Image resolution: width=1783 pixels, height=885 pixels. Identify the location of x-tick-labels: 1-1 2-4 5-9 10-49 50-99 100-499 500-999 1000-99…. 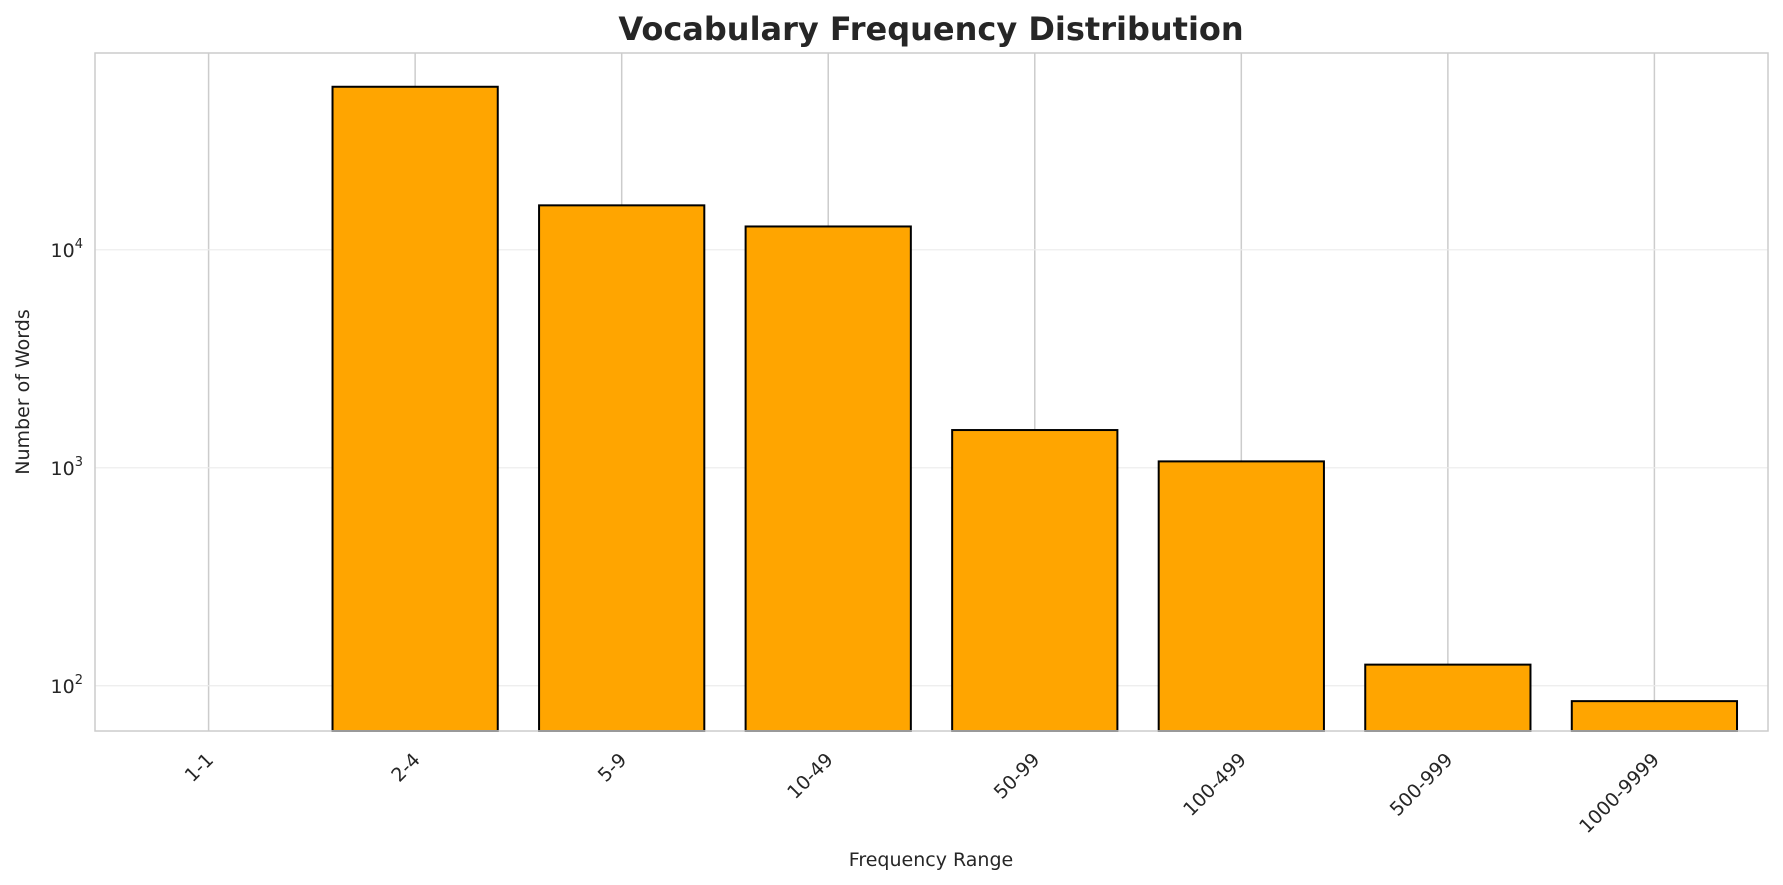
(922, 793).